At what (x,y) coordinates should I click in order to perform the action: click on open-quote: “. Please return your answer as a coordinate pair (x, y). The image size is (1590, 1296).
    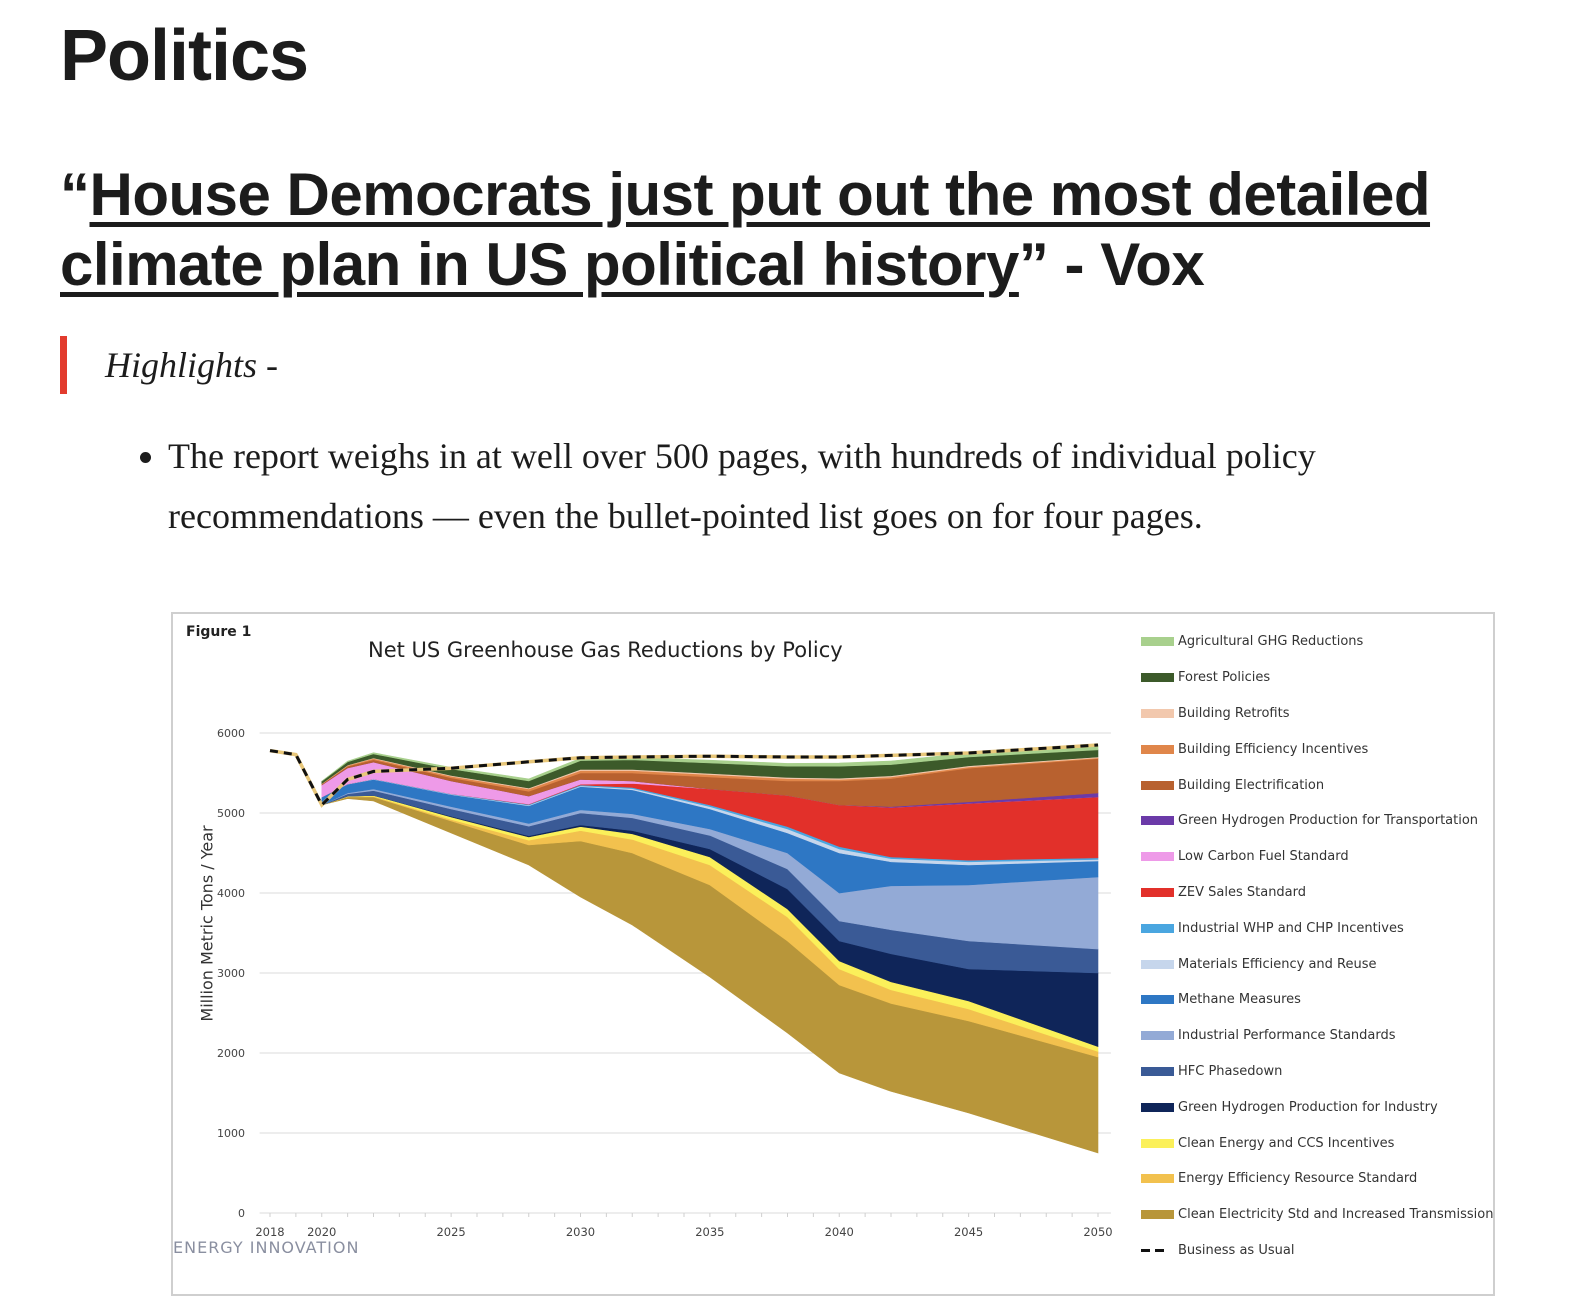
    Looking at the image, I should click on (75, 194).